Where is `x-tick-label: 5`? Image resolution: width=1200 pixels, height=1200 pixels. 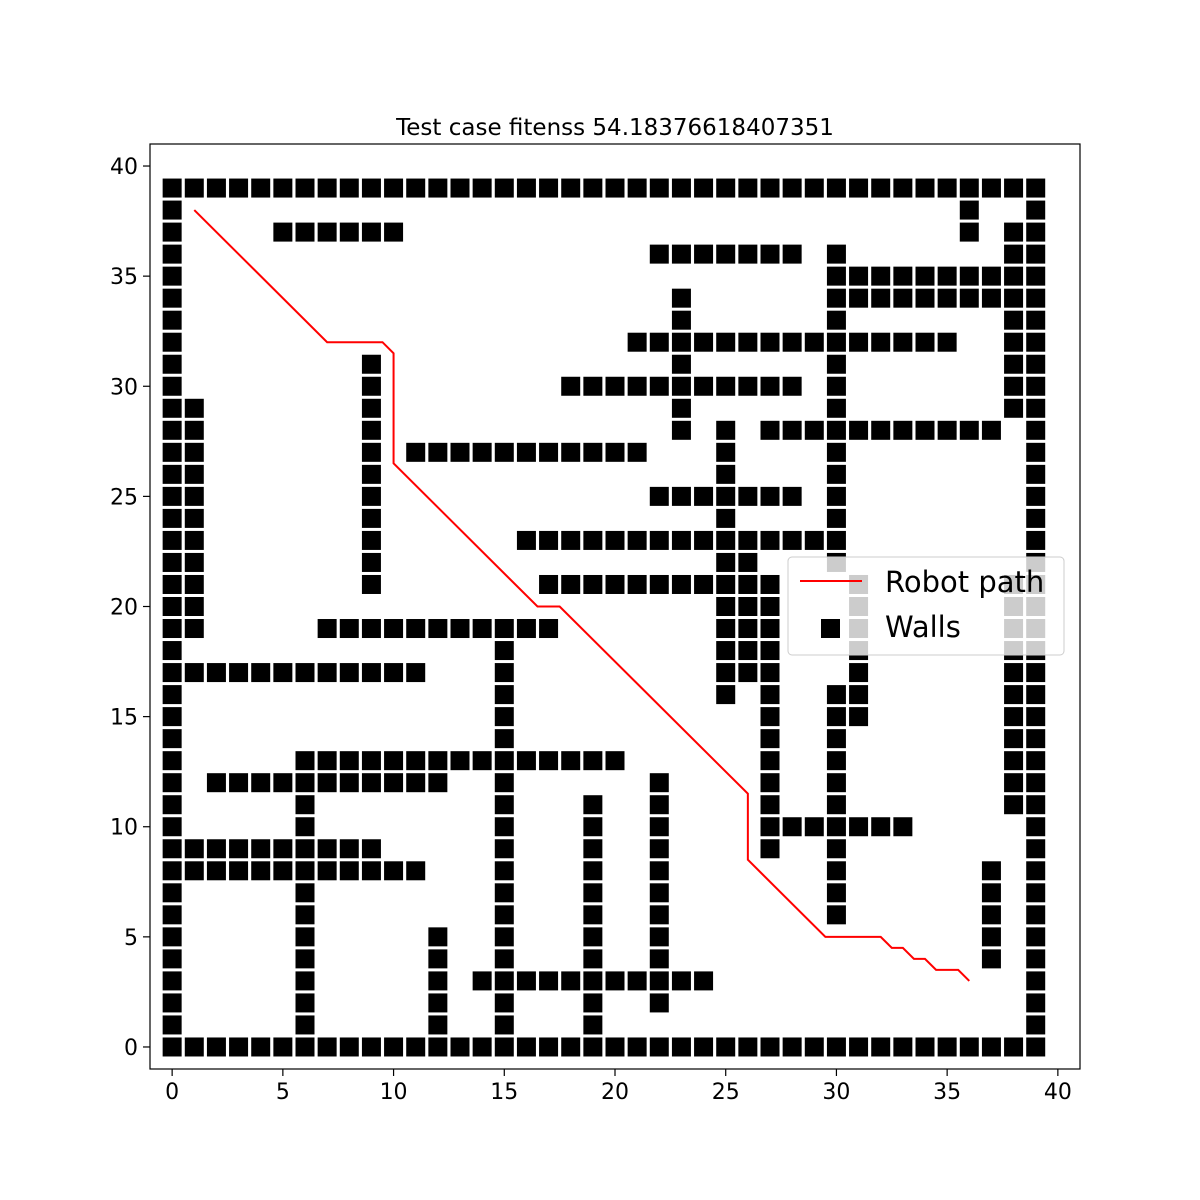 x-tick-label: 5 is located at coordinates (283, 1092).